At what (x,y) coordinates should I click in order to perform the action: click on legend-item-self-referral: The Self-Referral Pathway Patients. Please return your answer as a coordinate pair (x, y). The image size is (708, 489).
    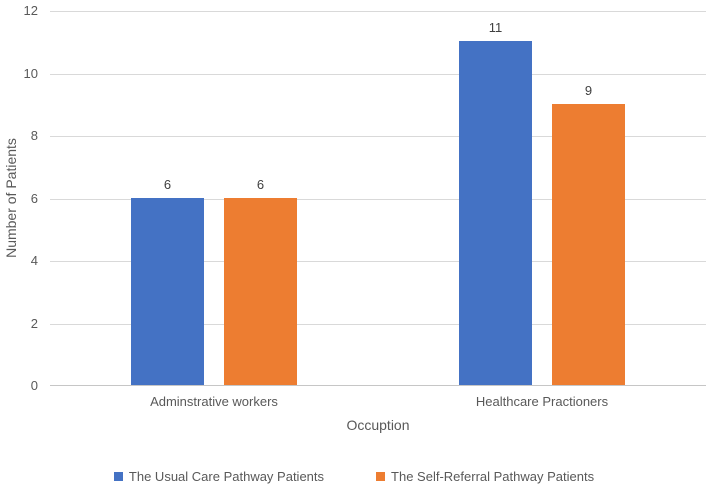
    Looking at the image, I should click on (485, 476).